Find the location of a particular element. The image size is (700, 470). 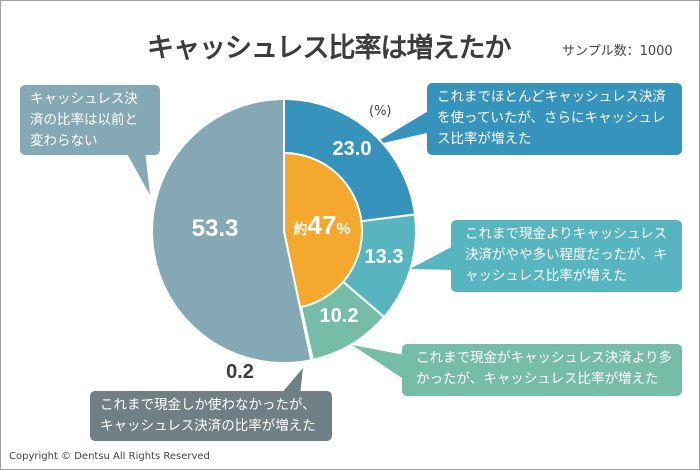

data-label: 53.3 is located at coordinates (215, 228).